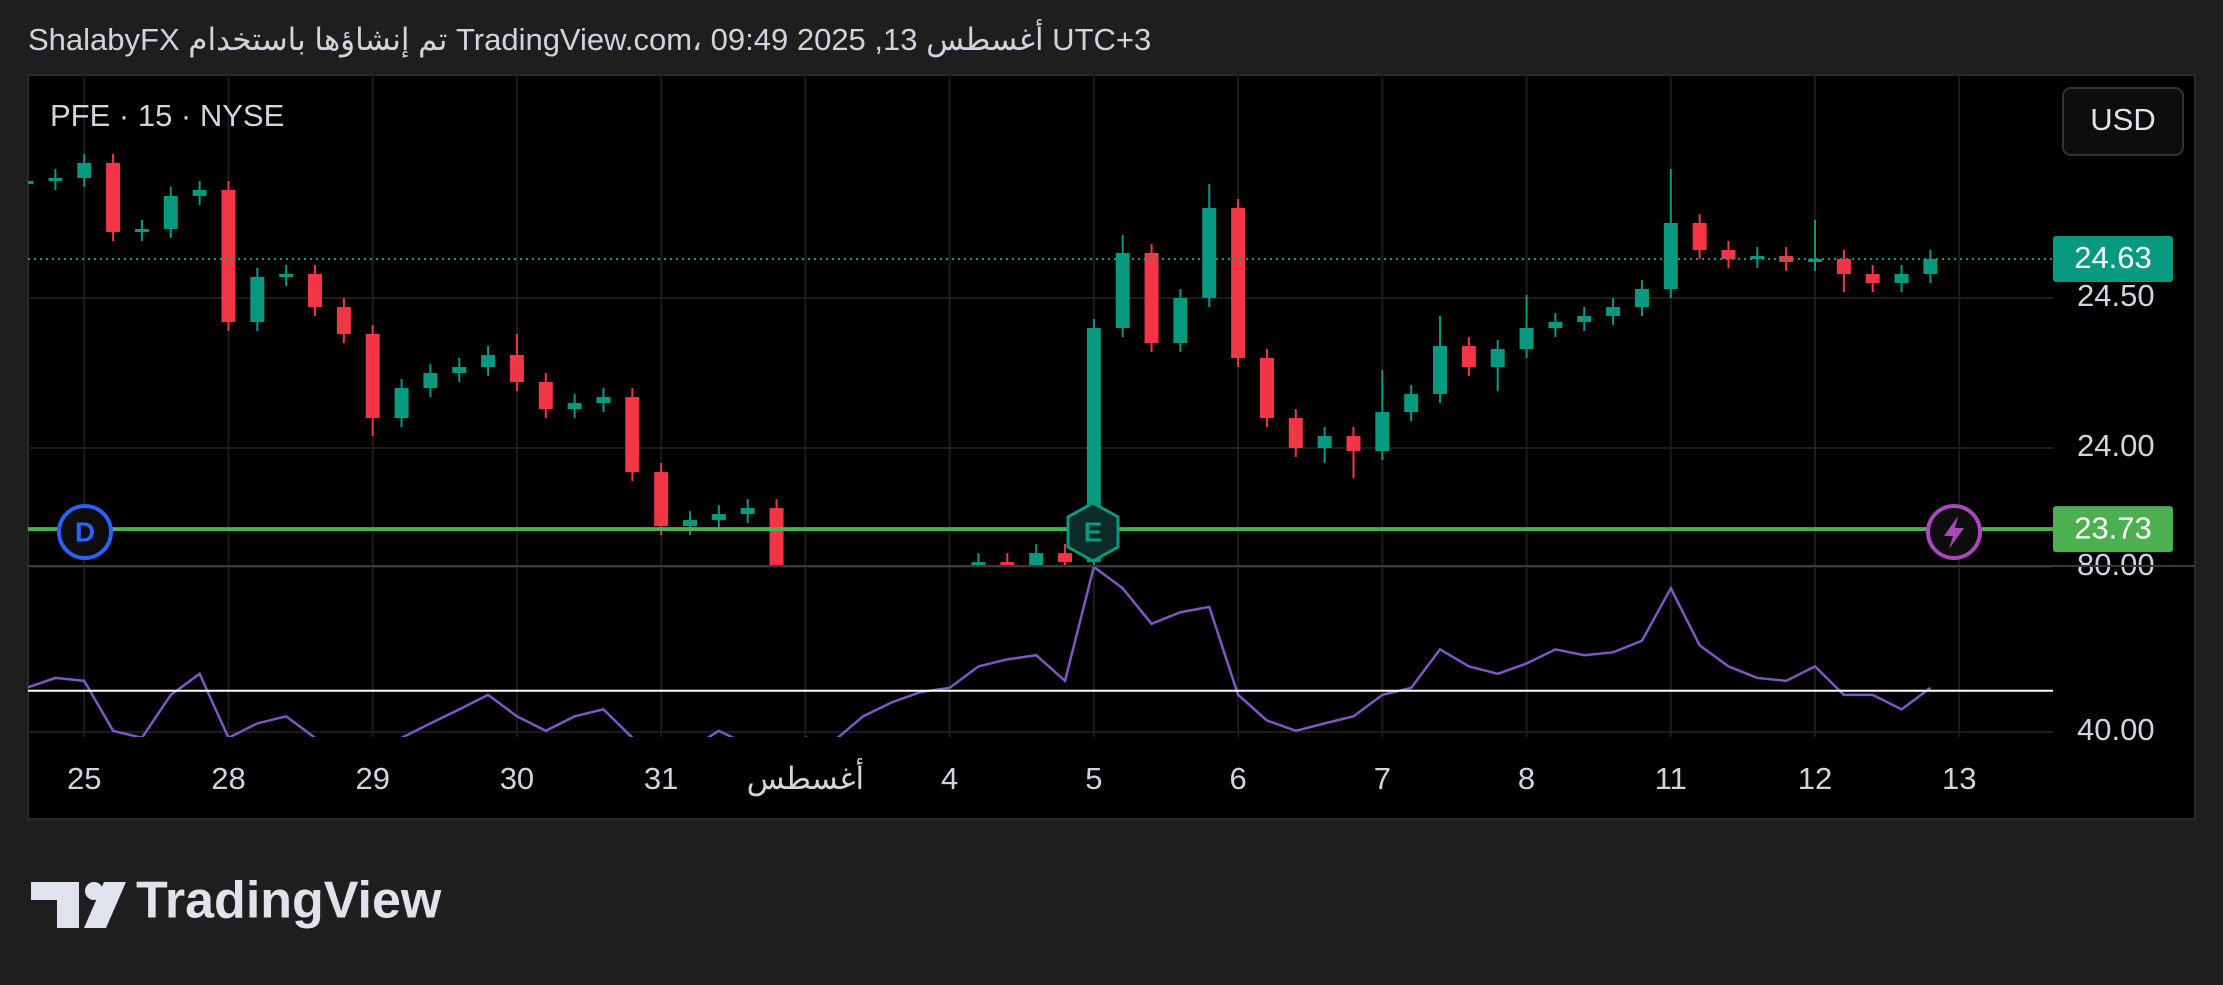 The height and width of the screenshot is (985, 2223). Describe the element at coordinates (228, 778) in the screenshot. I see `x-tick-label: 28` at that location.